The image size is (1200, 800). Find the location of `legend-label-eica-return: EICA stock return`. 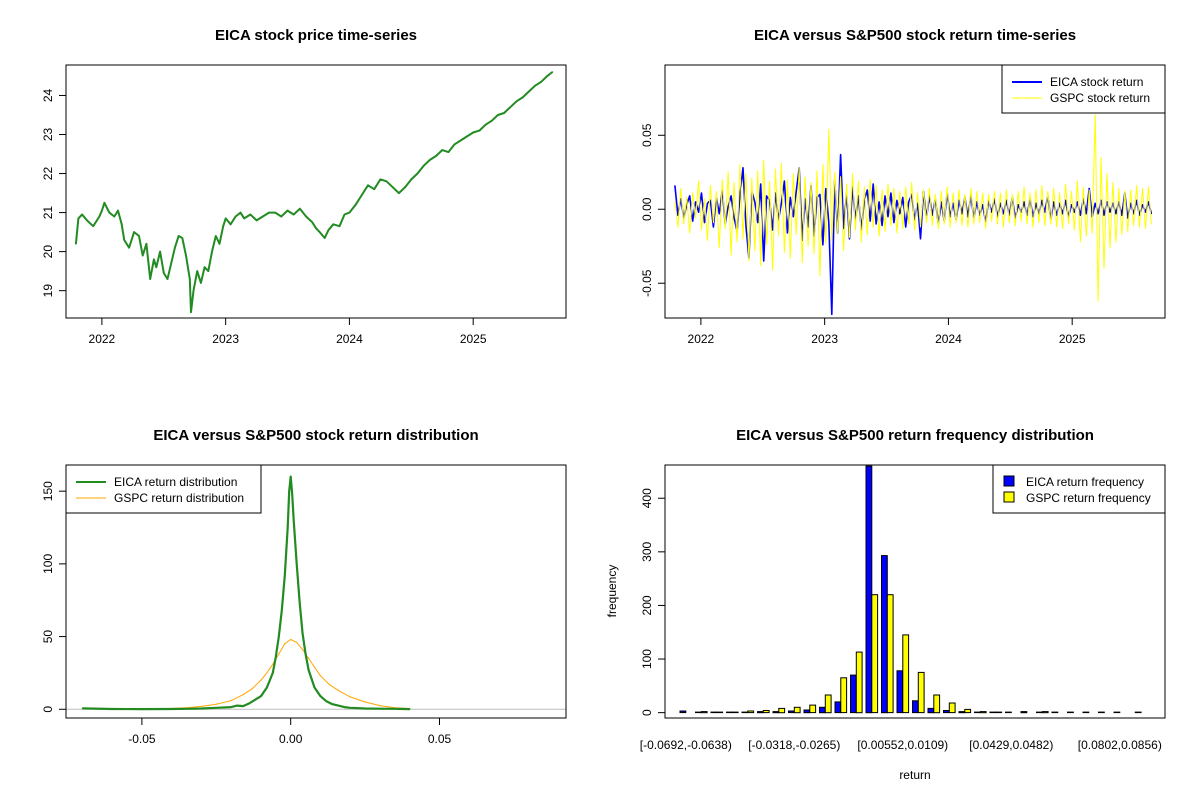

legend-label-eica-return: EICA stock return is located at coordinates (1096, 82).